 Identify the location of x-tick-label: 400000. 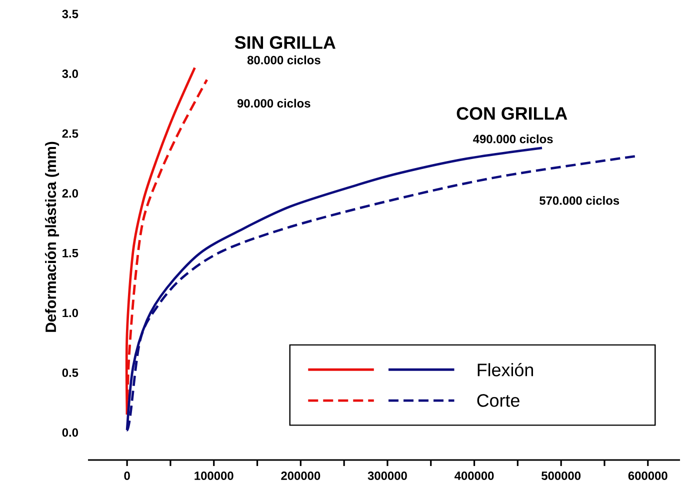
(474, 476).